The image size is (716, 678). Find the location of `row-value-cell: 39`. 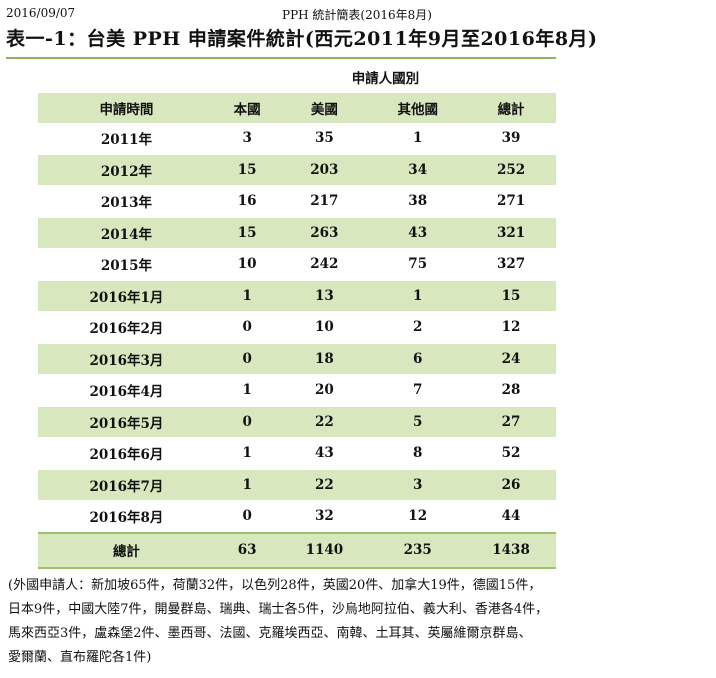

row-value-cell: 39 is located at coordinates (511, 139).